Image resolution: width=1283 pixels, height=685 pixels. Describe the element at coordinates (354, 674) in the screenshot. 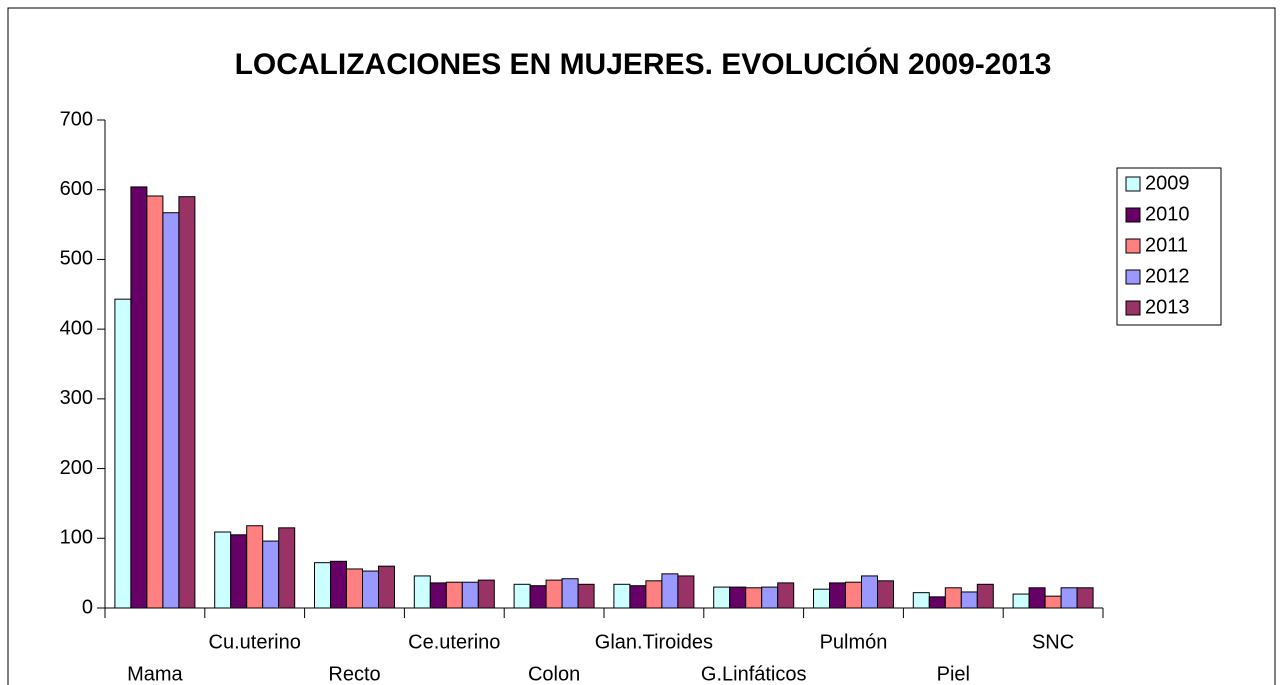

I see `x-tick-label: Recto` at that location.